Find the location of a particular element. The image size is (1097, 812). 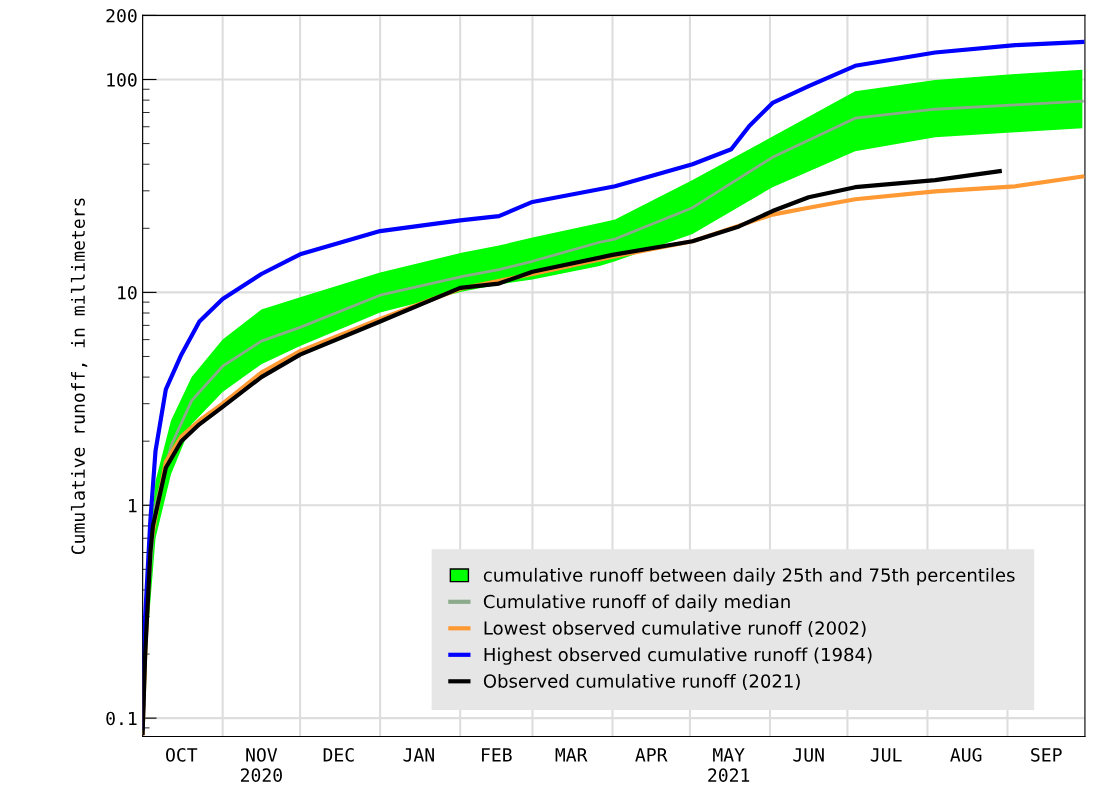

x-tick-label: NOV 2020 is located at coordinates (261, 765).